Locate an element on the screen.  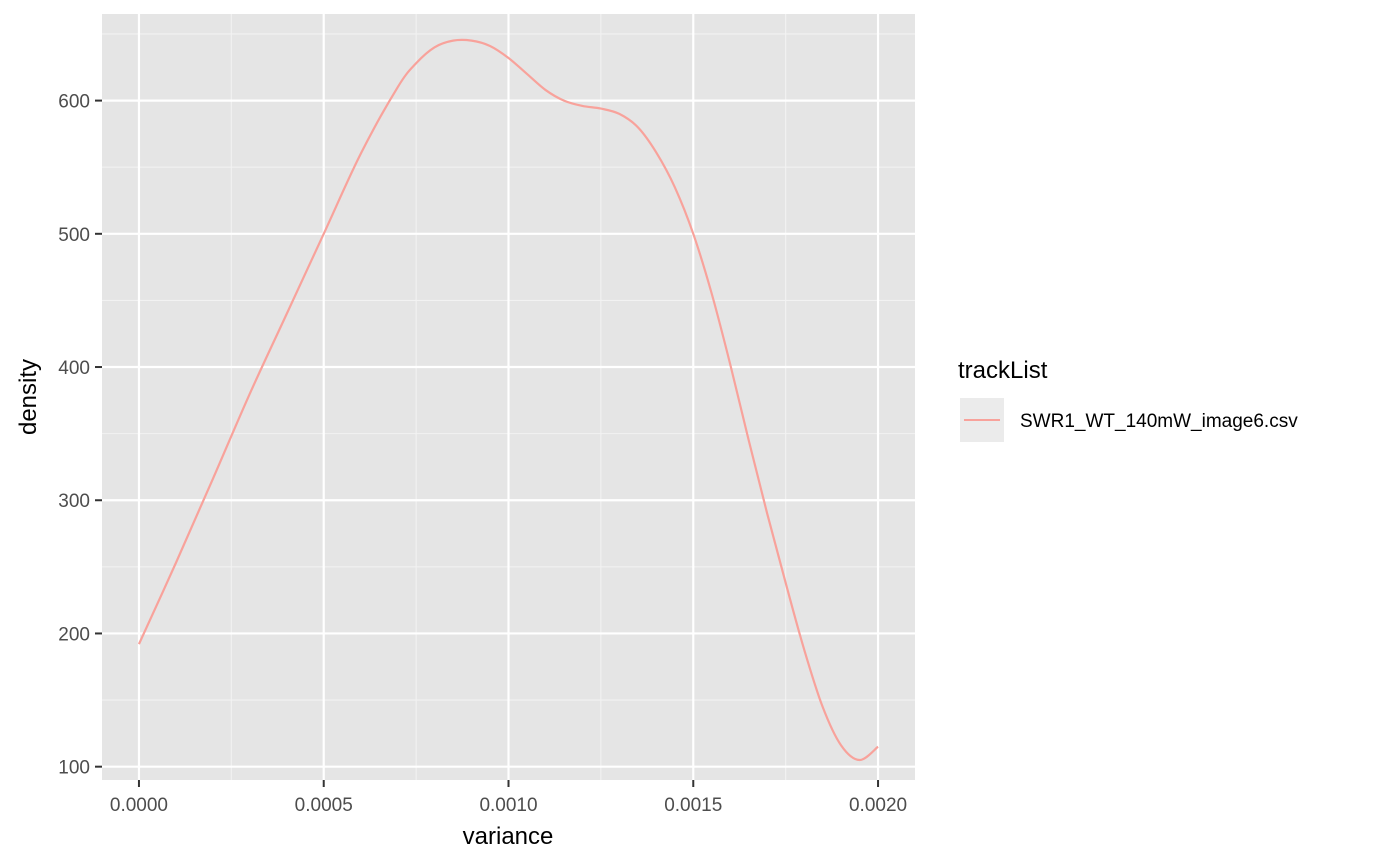
x-axis-ticks: 0.0000 0.0005 0.0010 0.0015 0.0020 is located at coordinates (508, 798).